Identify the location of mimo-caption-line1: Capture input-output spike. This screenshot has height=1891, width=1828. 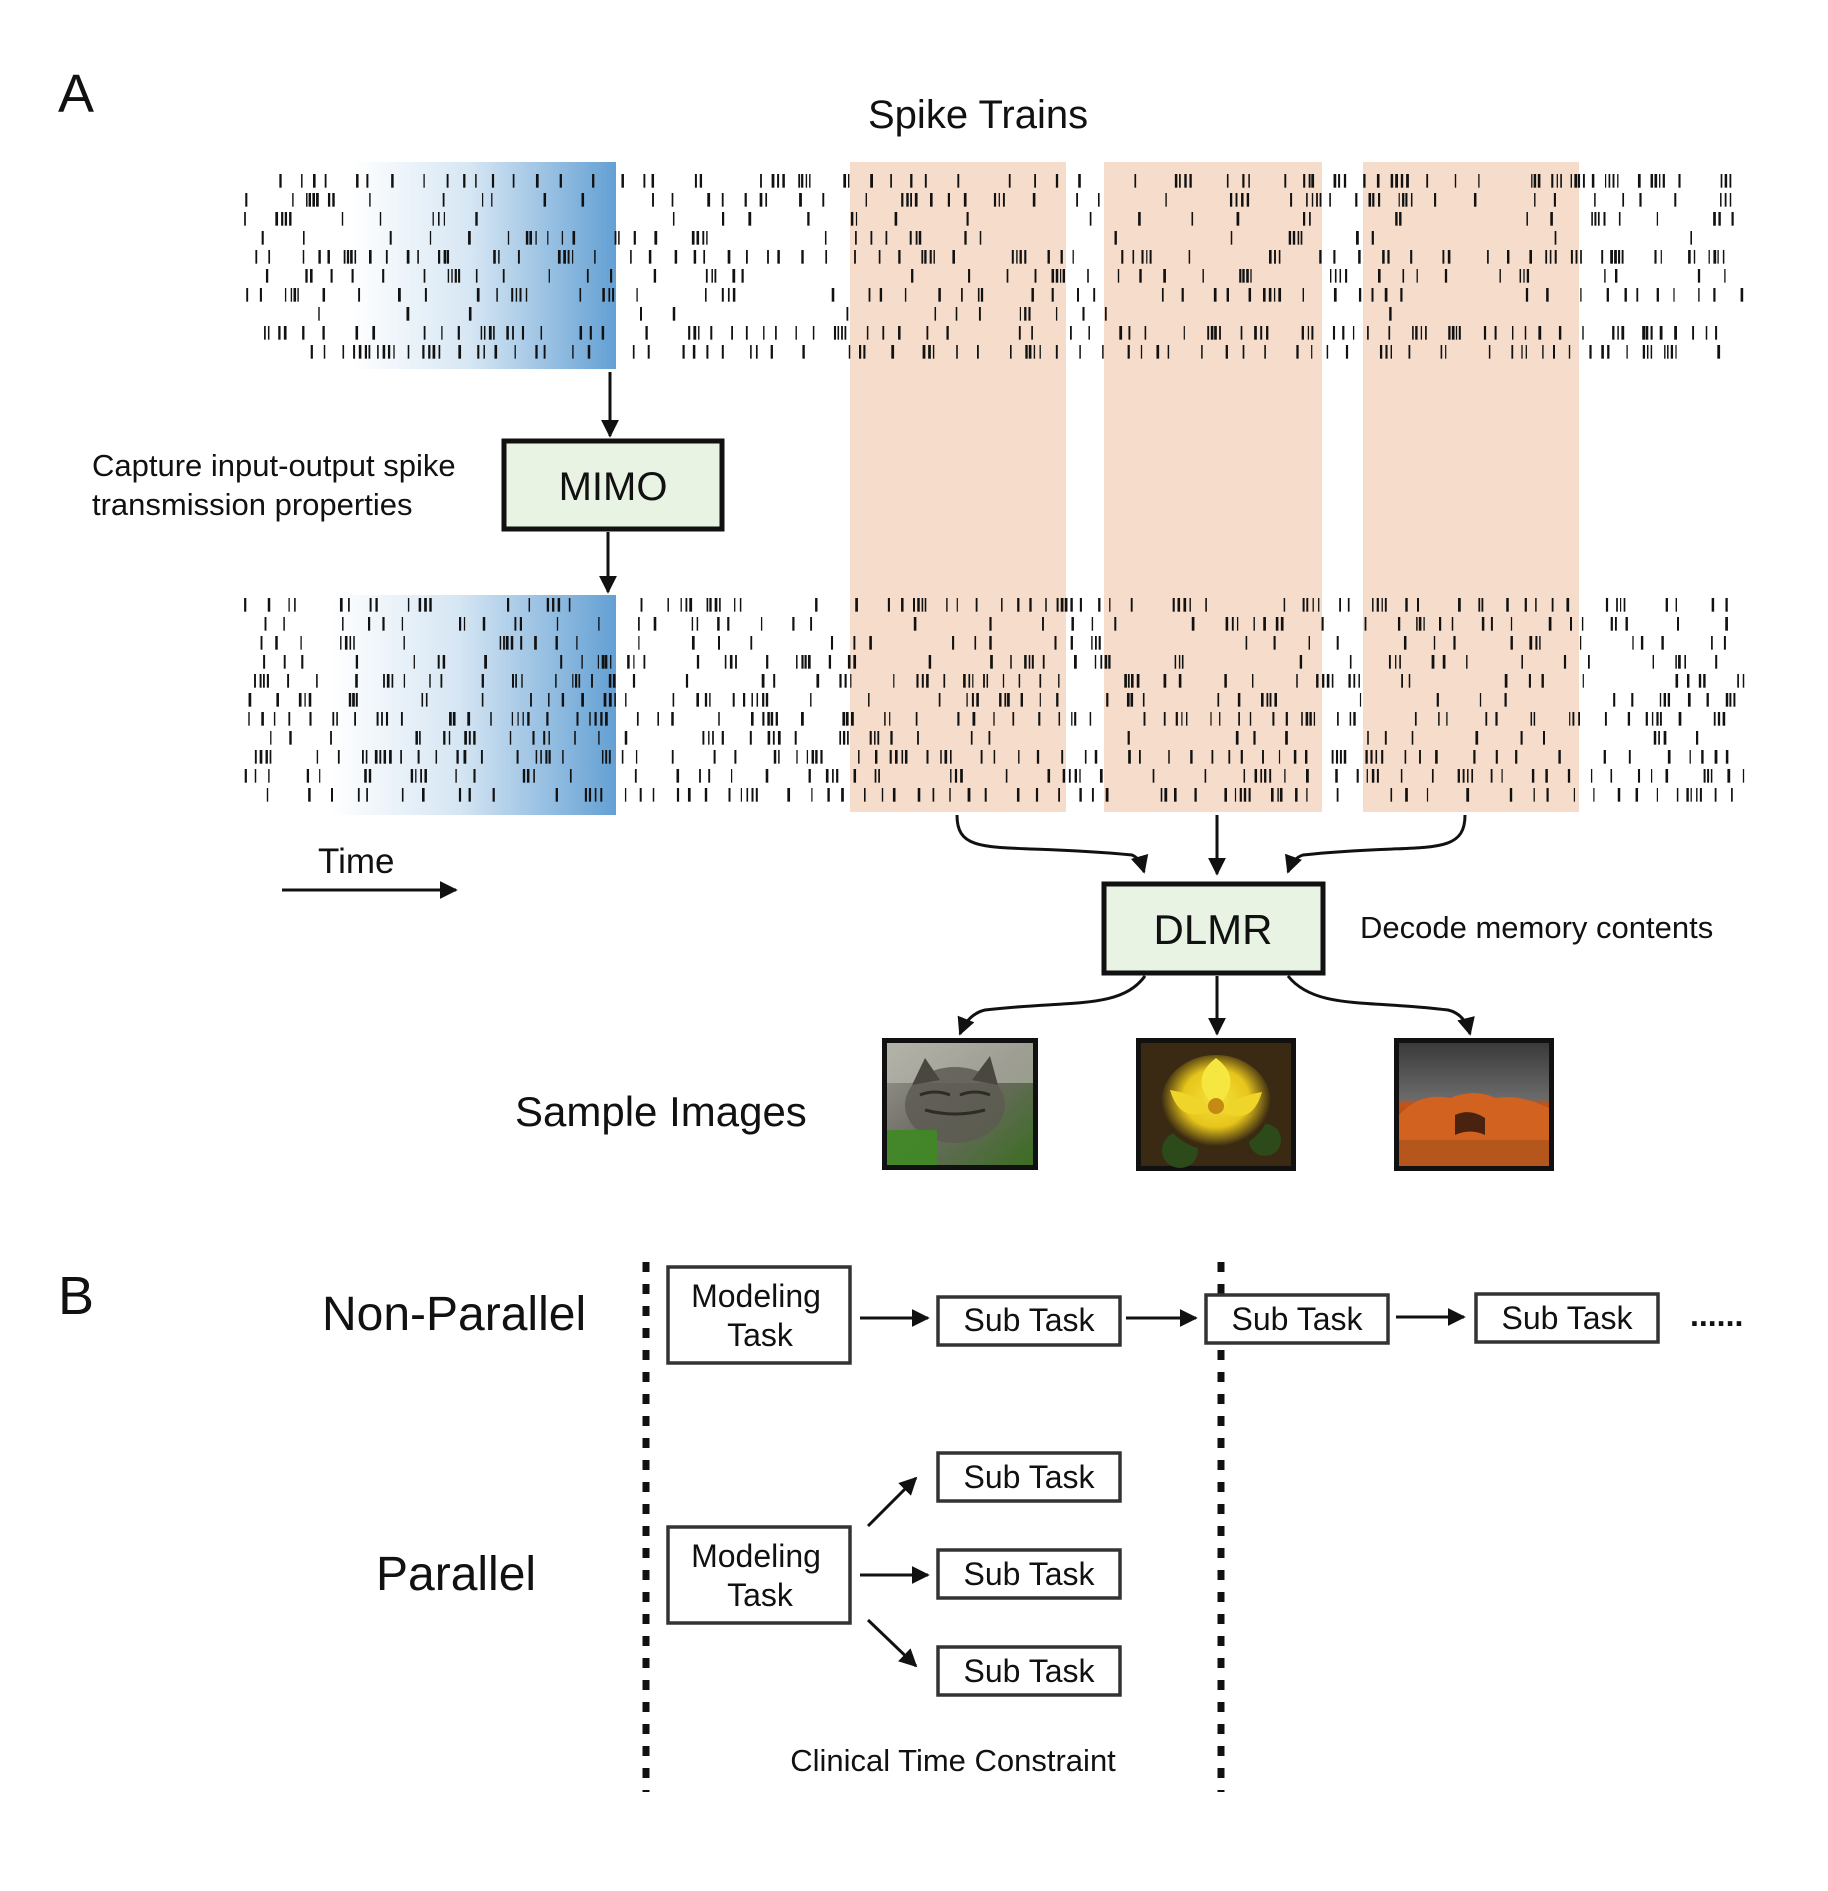
(274, 465).